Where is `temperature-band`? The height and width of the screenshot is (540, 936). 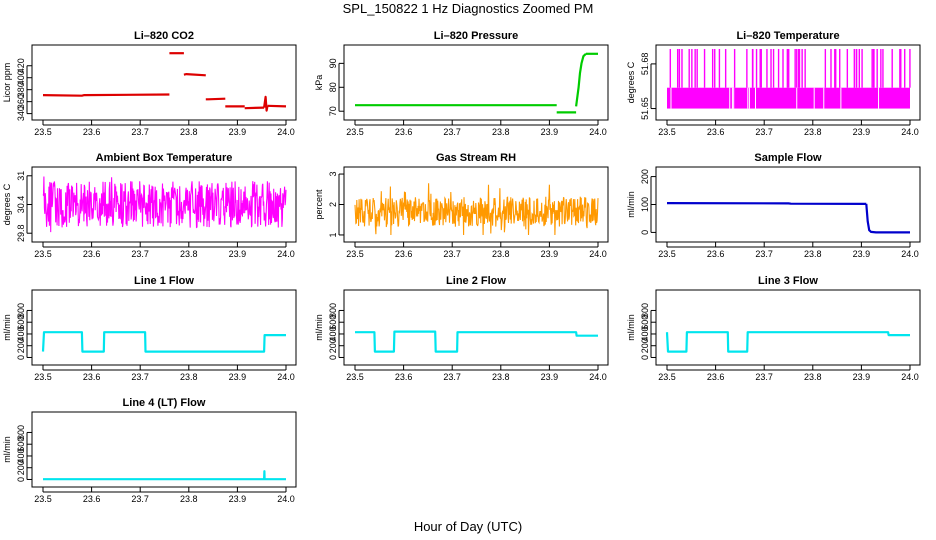 temperature-band is located at coordinates (788, 98).